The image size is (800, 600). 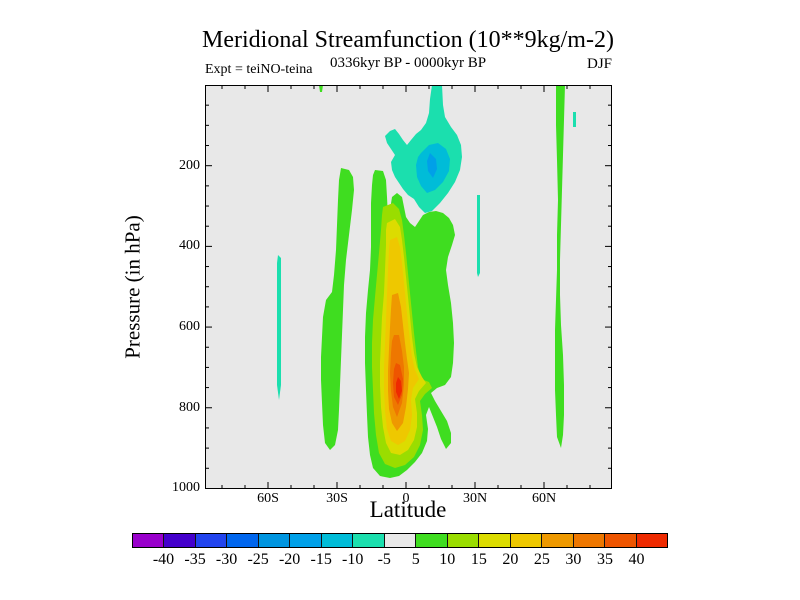 What do you see at coordinates (408, 40) in the screenshot?
I see `chart-title: Meridional Streamfunction (10**9kg/m-2)` at bounding box center [408, 40].